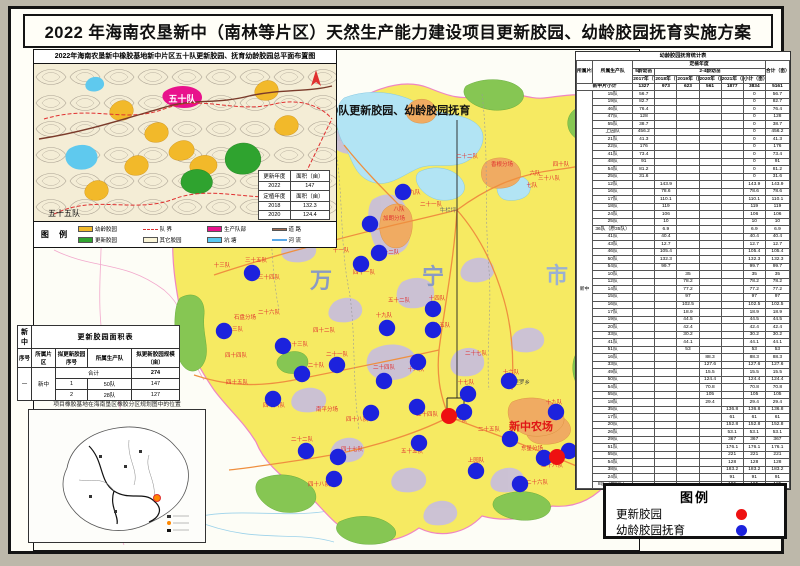 The height and width of the screenshot is (566, 800). What do you see at coordinates (327, 409) in the screenshot?
I see `map-label: 南平分场` at bounding box center [327, 409].